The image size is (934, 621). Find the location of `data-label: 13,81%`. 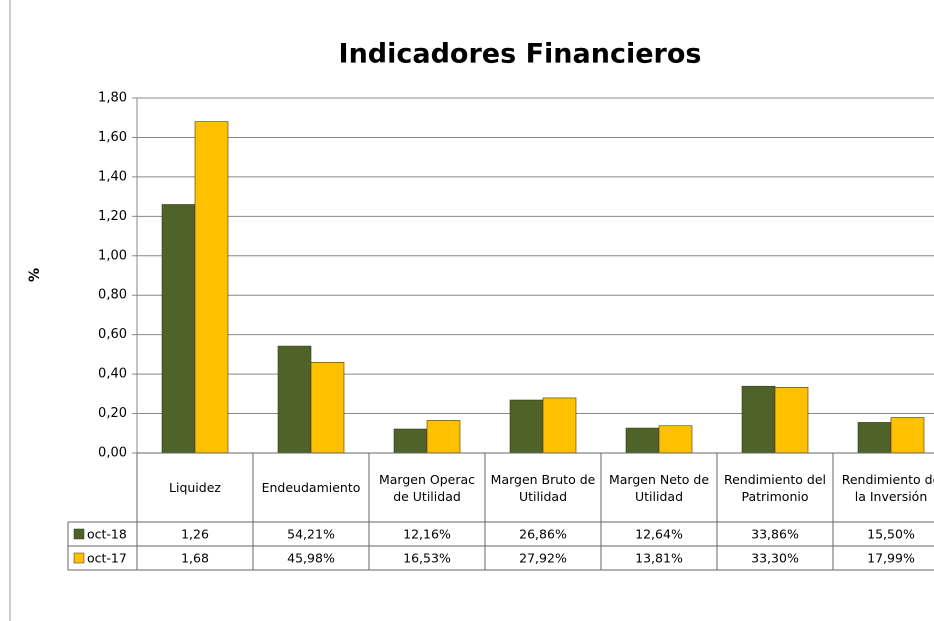

data-label: 13,81% is located at coordinates (659, 558).